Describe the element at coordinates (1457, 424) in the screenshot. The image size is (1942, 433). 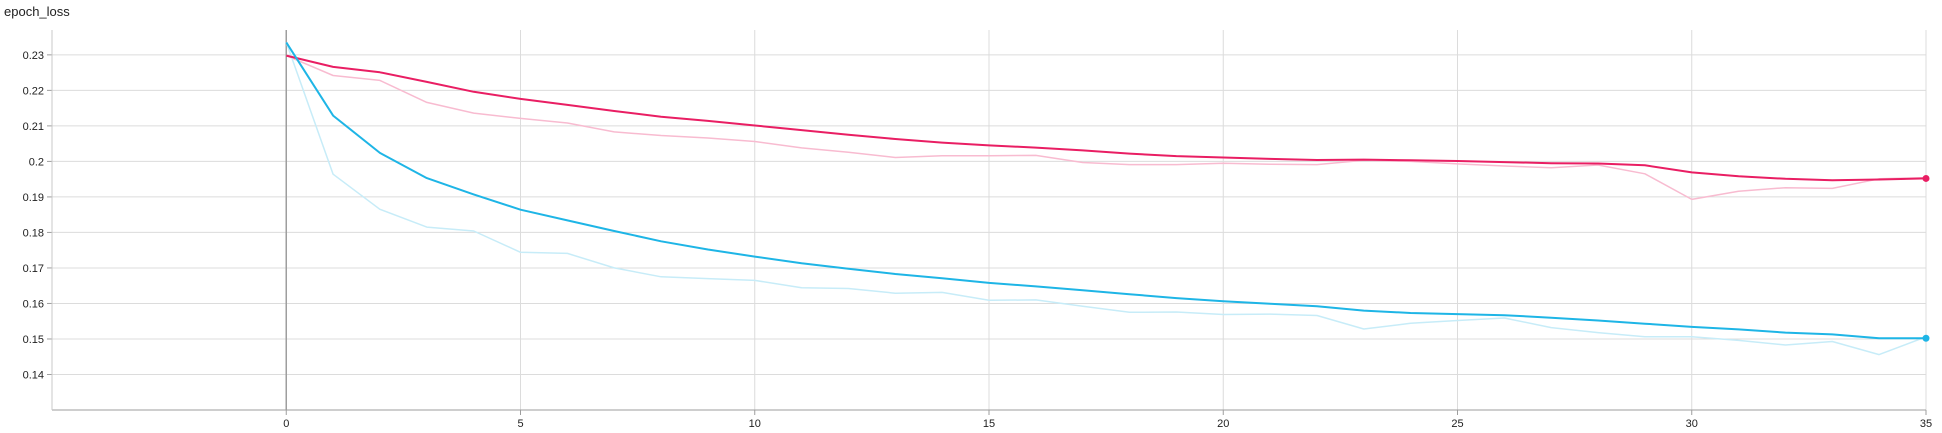
I see `x-tick-label: 25` at that location.